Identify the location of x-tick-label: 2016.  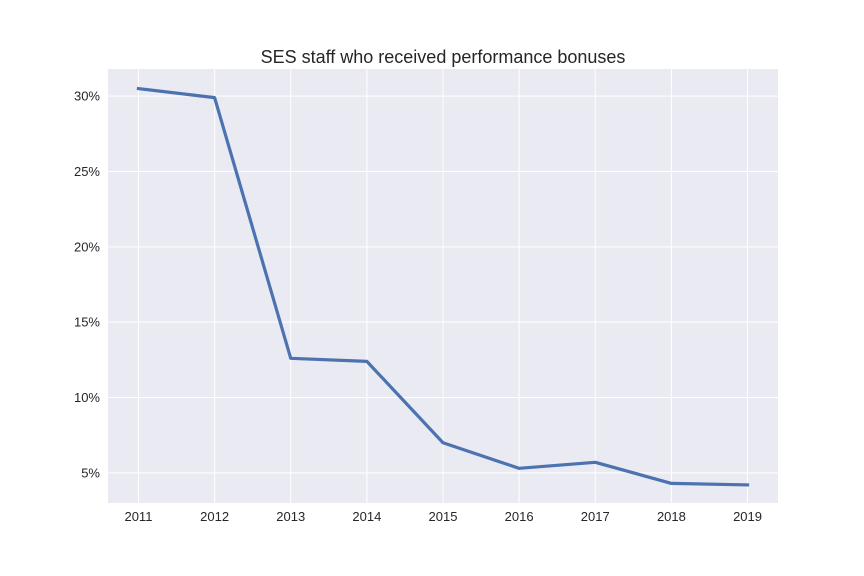
(519, 516).